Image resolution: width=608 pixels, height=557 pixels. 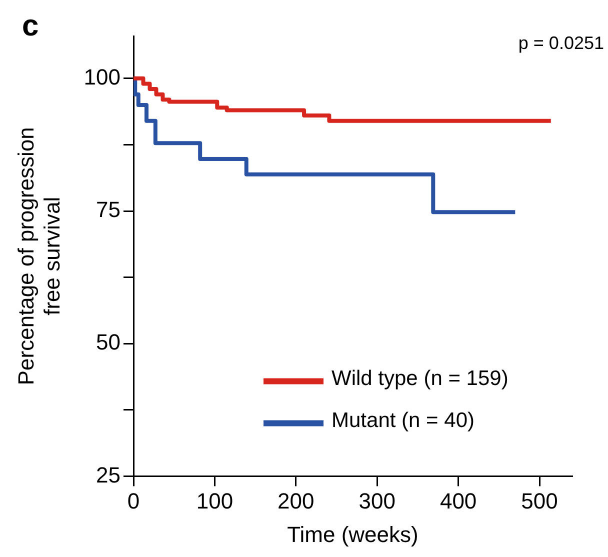 I want to click on legend-label: Wild type (n = 159), so click(x=420, y=378).